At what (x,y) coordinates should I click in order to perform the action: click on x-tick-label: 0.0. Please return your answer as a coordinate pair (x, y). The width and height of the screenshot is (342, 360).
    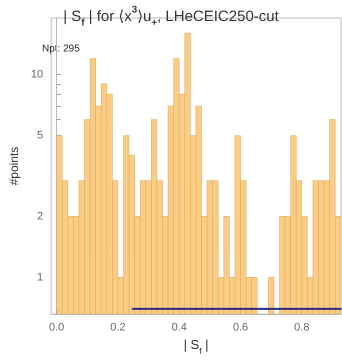
    Looking at the image, I should click on (56, 328).